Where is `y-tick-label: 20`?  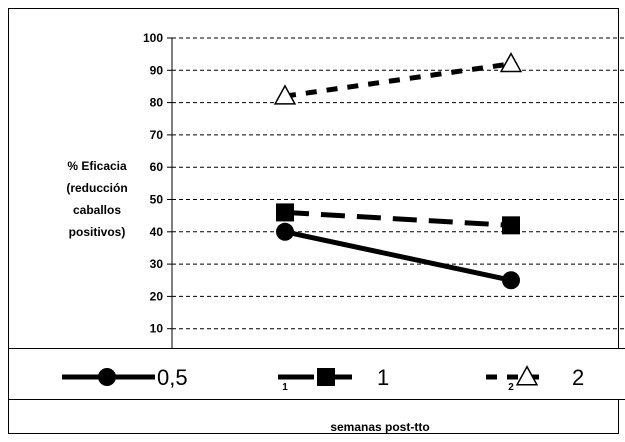 y-tick-label: 20 is located at coordinates (157, 296).